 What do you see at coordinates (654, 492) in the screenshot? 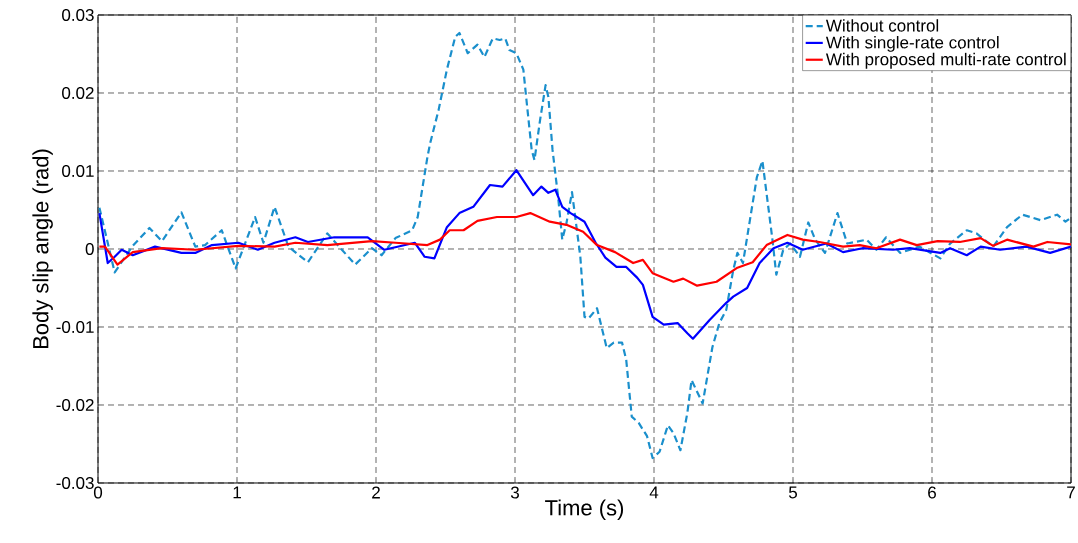
I see `x-tick-label: 4` at bounding box center [654, 492].